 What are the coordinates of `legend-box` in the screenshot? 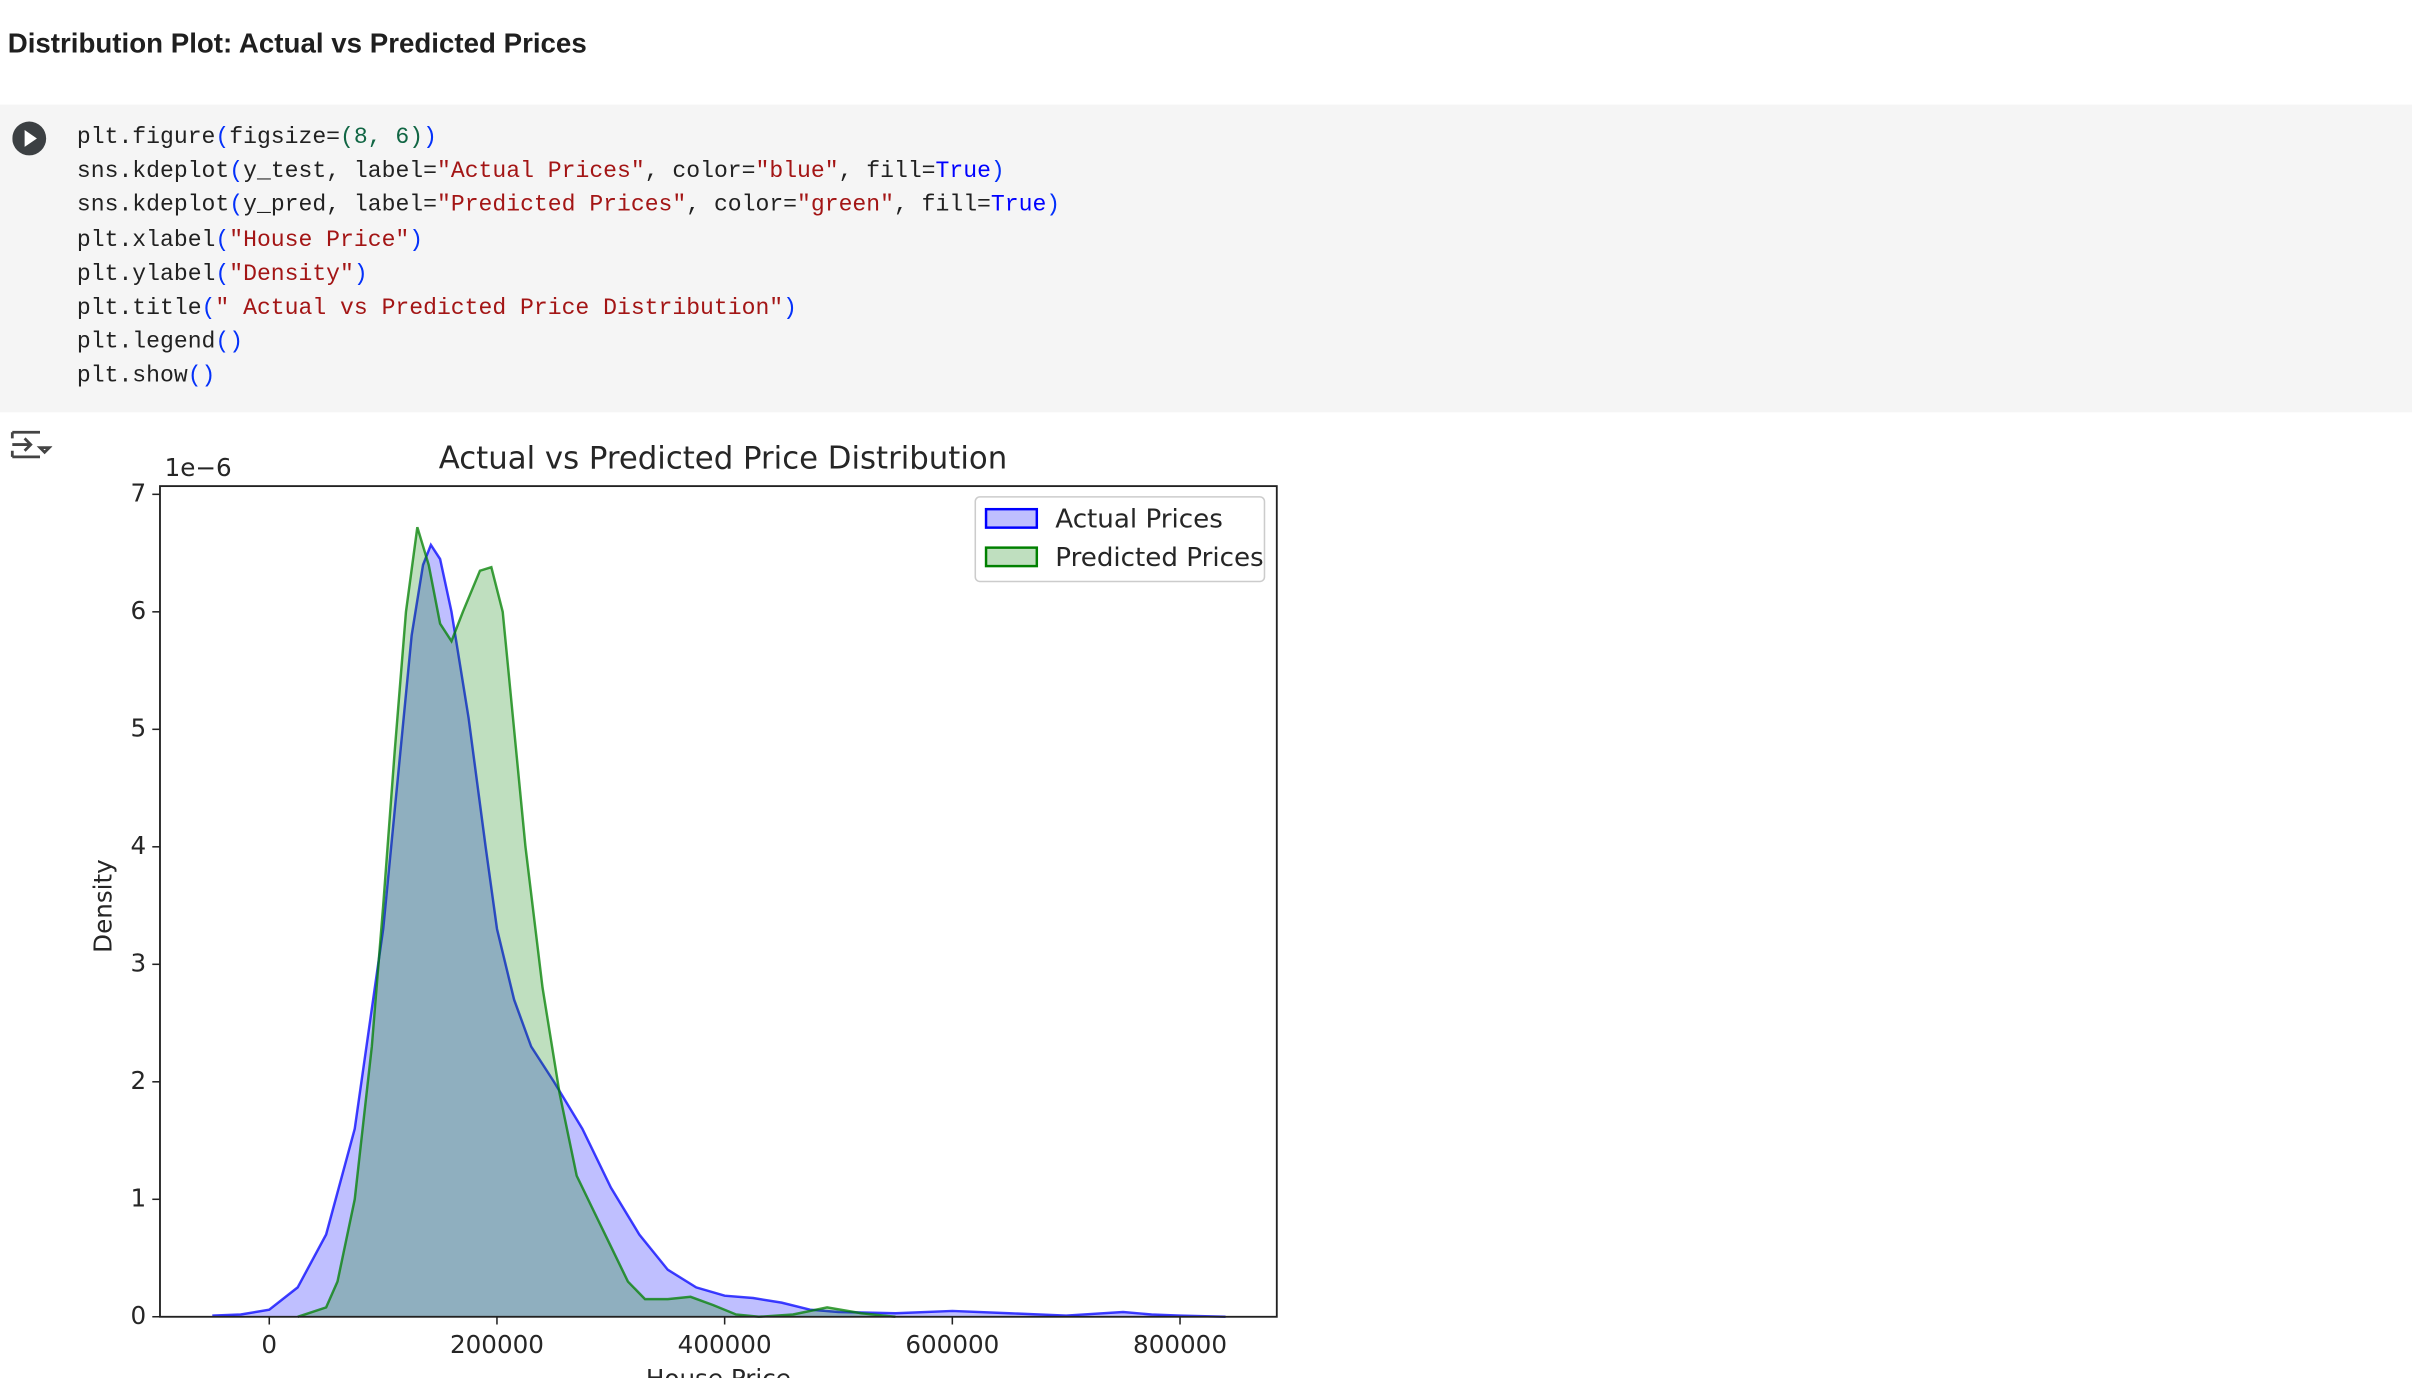 It's located at (1120, 539).